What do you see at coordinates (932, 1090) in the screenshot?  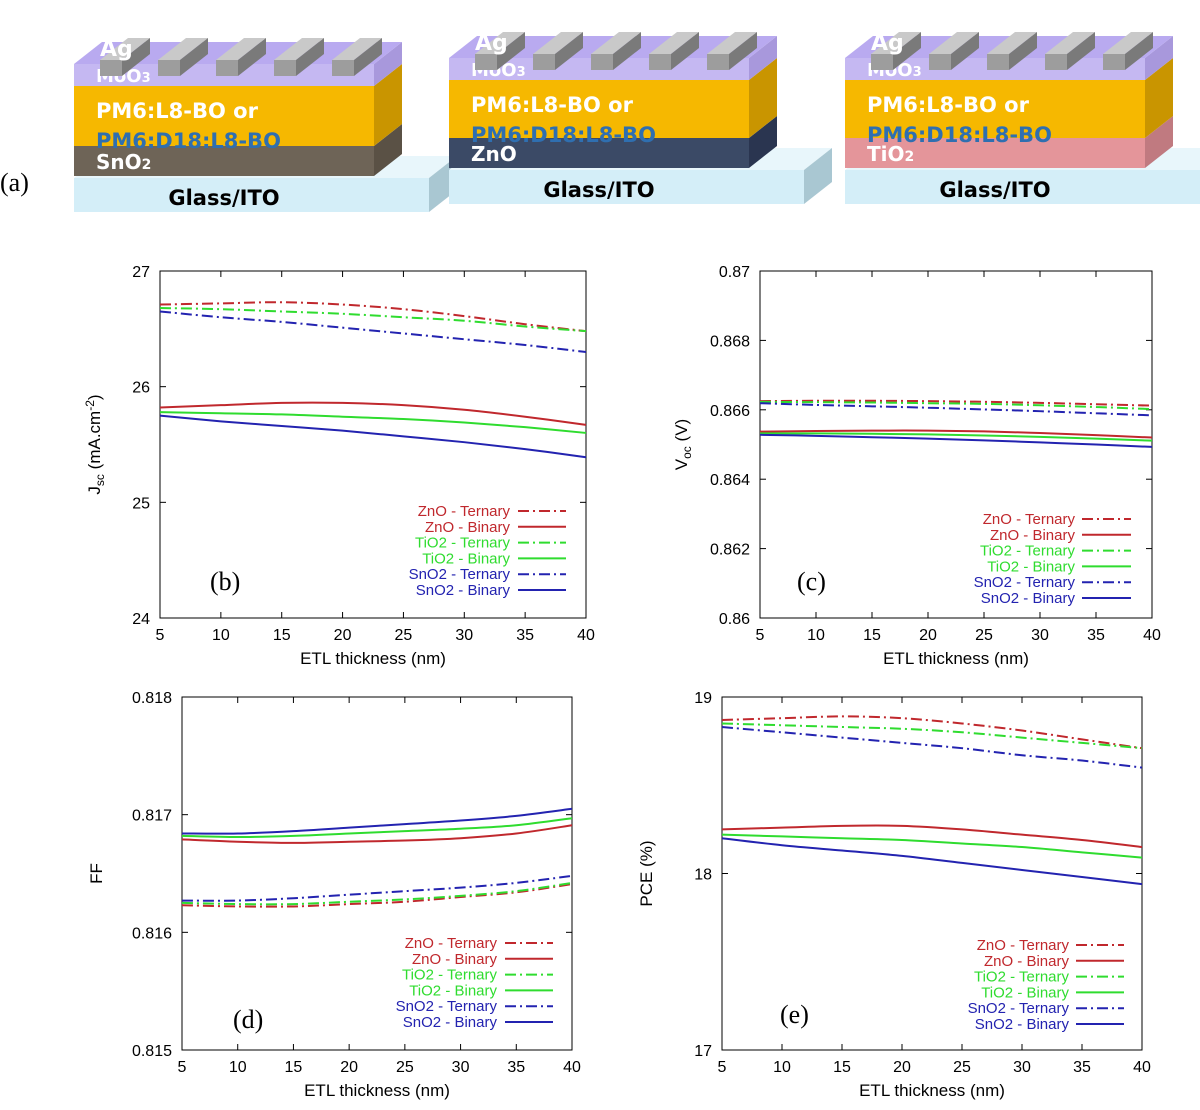 I see `x-axis-label: ETL thickness (nm)` at bounding box center [932, 1090].